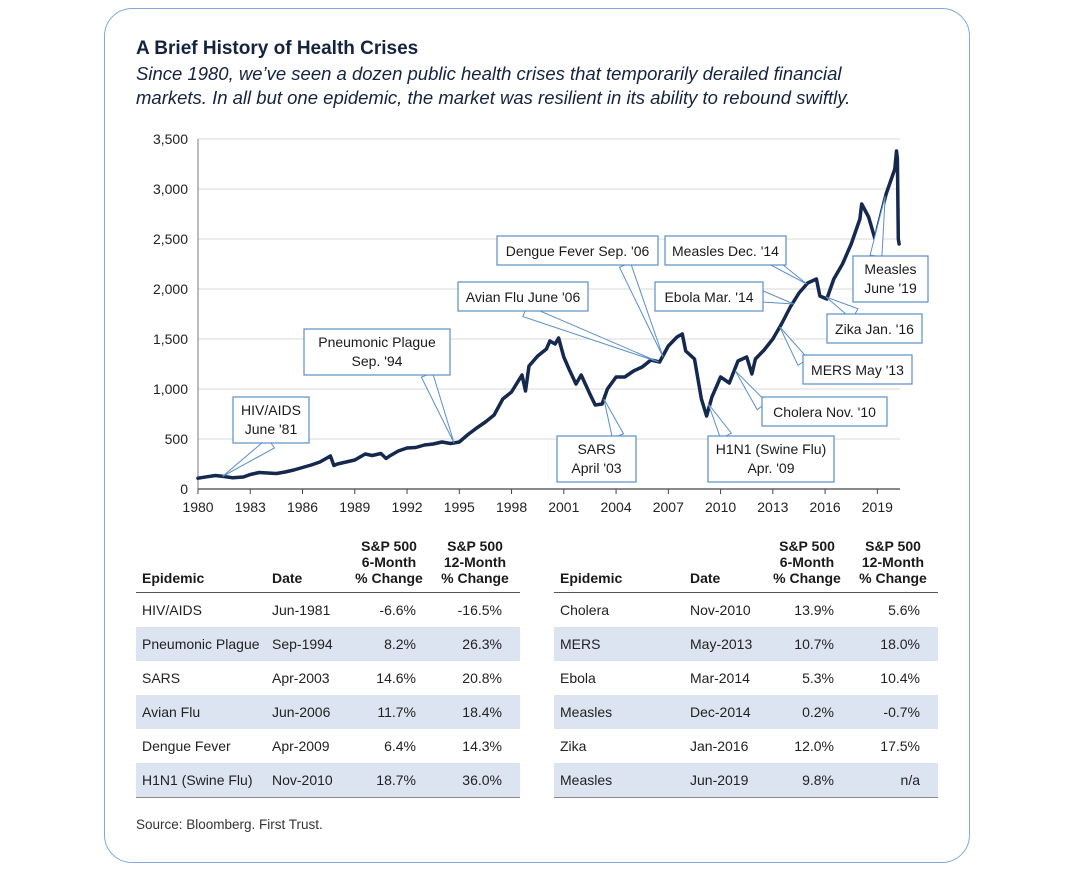 The height and width of the screenshot is (873, 1080). I want to click on x-tick-label: 2019, so click(877, 507).